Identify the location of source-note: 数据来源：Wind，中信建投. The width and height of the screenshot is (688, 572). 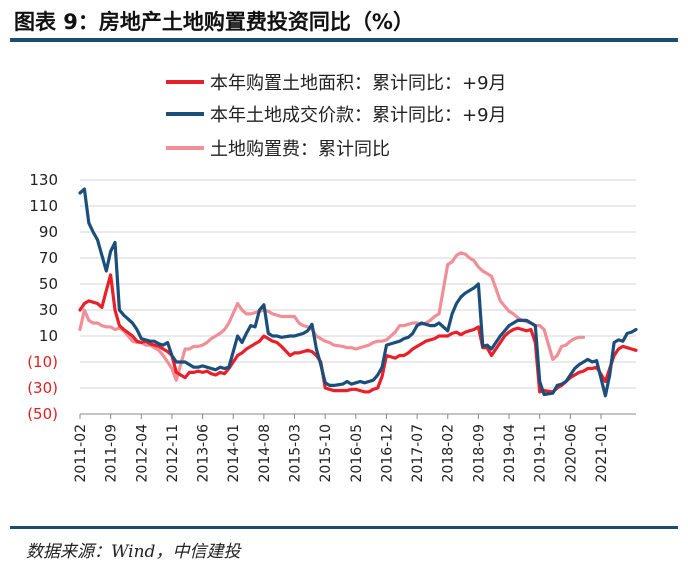
(133, 552).